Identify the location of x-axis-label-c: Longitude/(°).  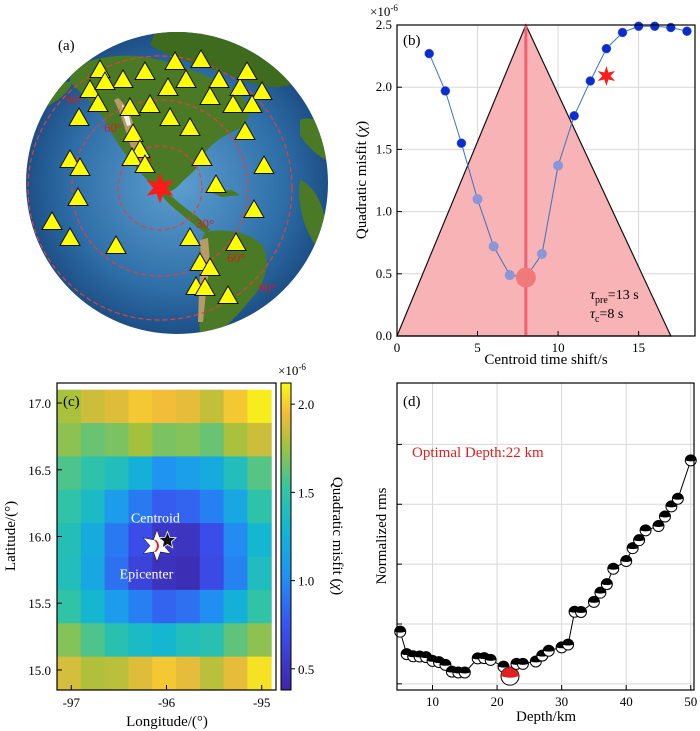
(167, 722).